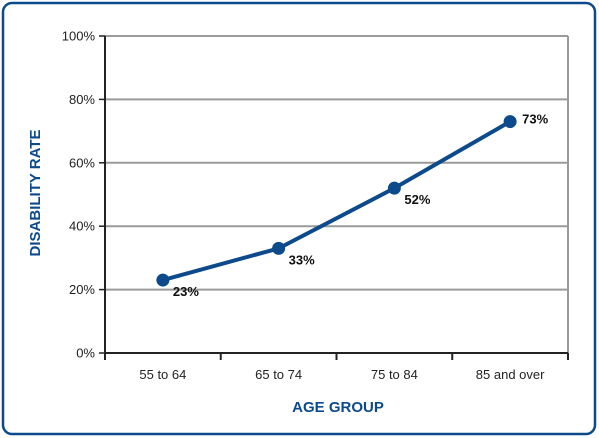 Image resolution: width=599 pixels, height=438 pixels. Describe the element at coordinates (82, 99) in the screenshot. I see `y-tick-label: 80%` at that location.